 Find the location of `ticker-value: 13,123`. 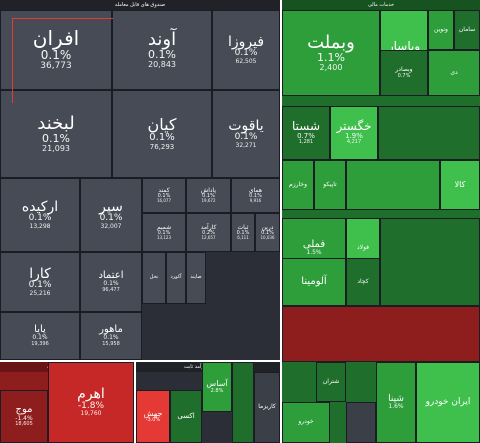

ticker-value: 13,123 is located at coordinates (164, 238).